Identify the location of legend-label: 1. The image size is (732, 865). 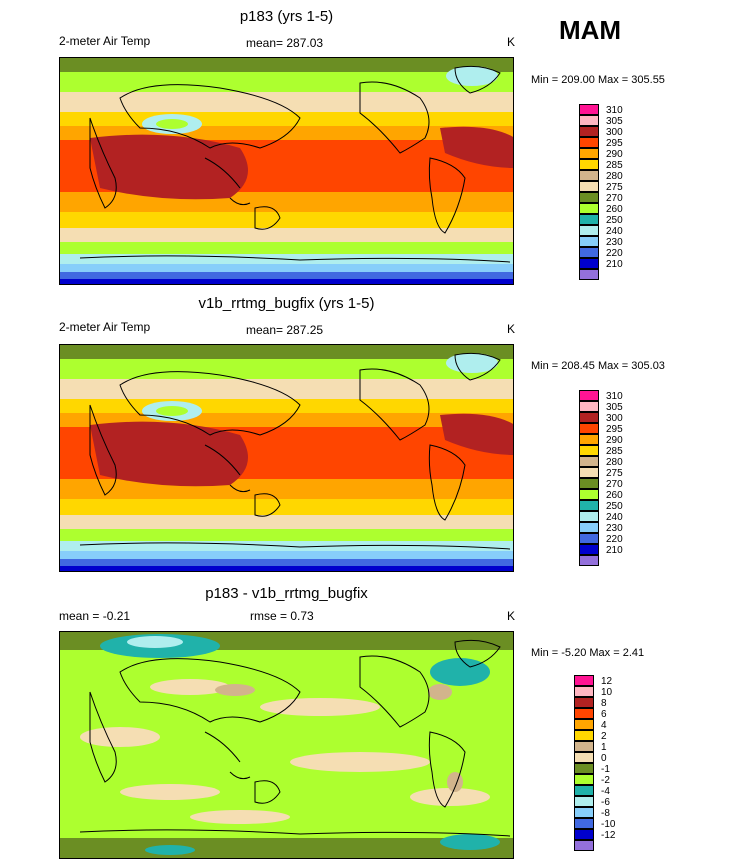
(604, 747).